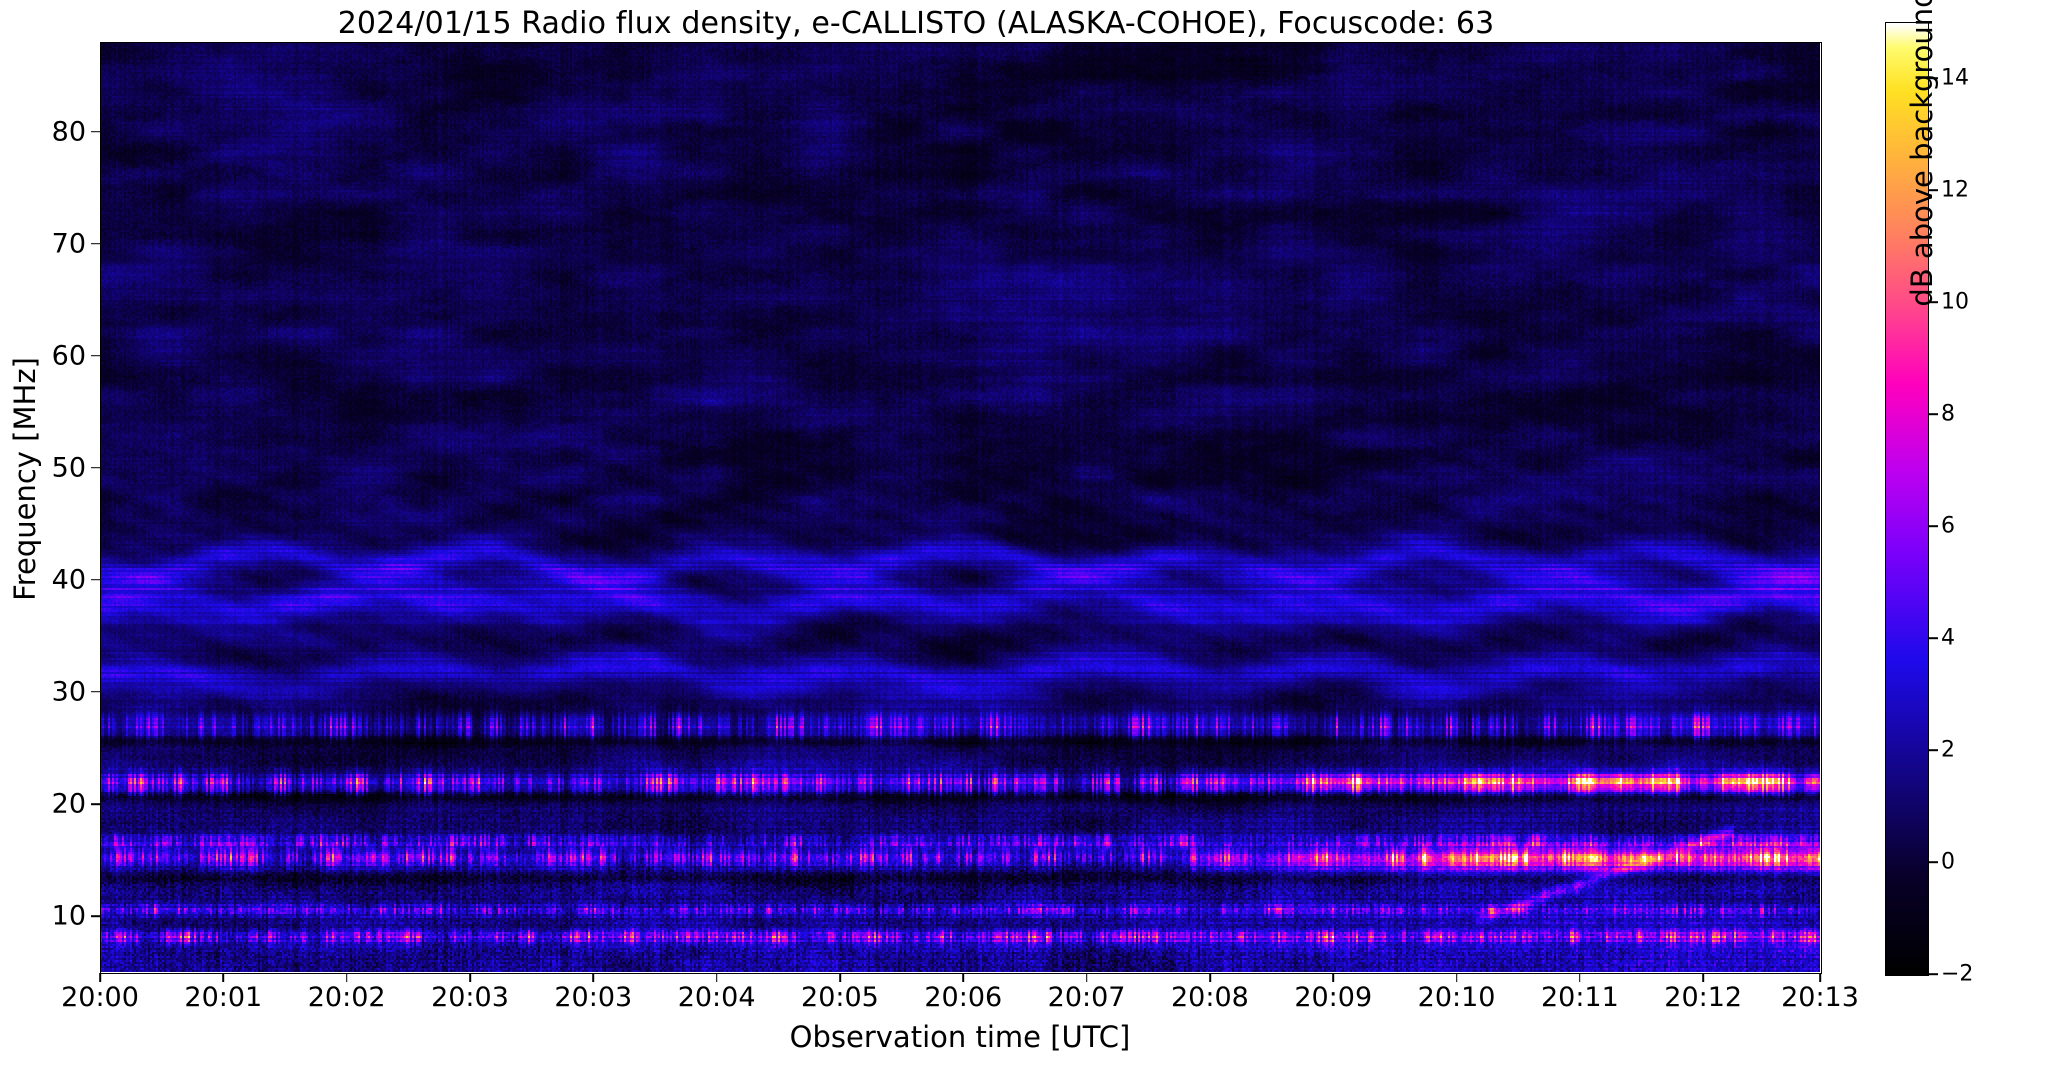 The image size is (2047, 1067). Describe the element at coordinates (1948, 638) in the screenshot. I see `colorbar-tick-label: 4` at that location.